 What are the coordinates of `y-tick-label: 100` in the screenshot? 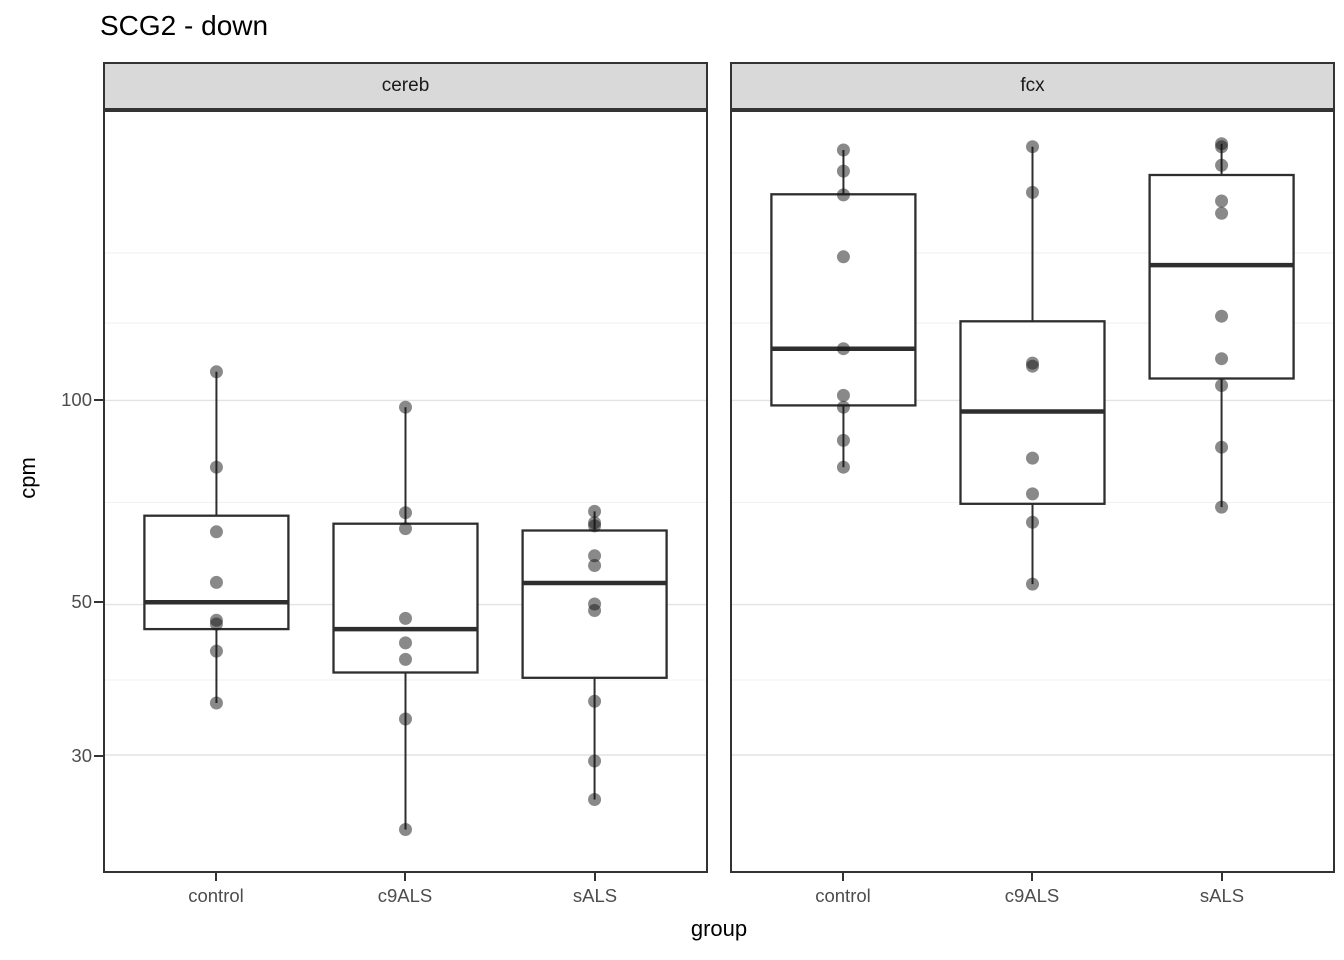 It's located at (76, 399).